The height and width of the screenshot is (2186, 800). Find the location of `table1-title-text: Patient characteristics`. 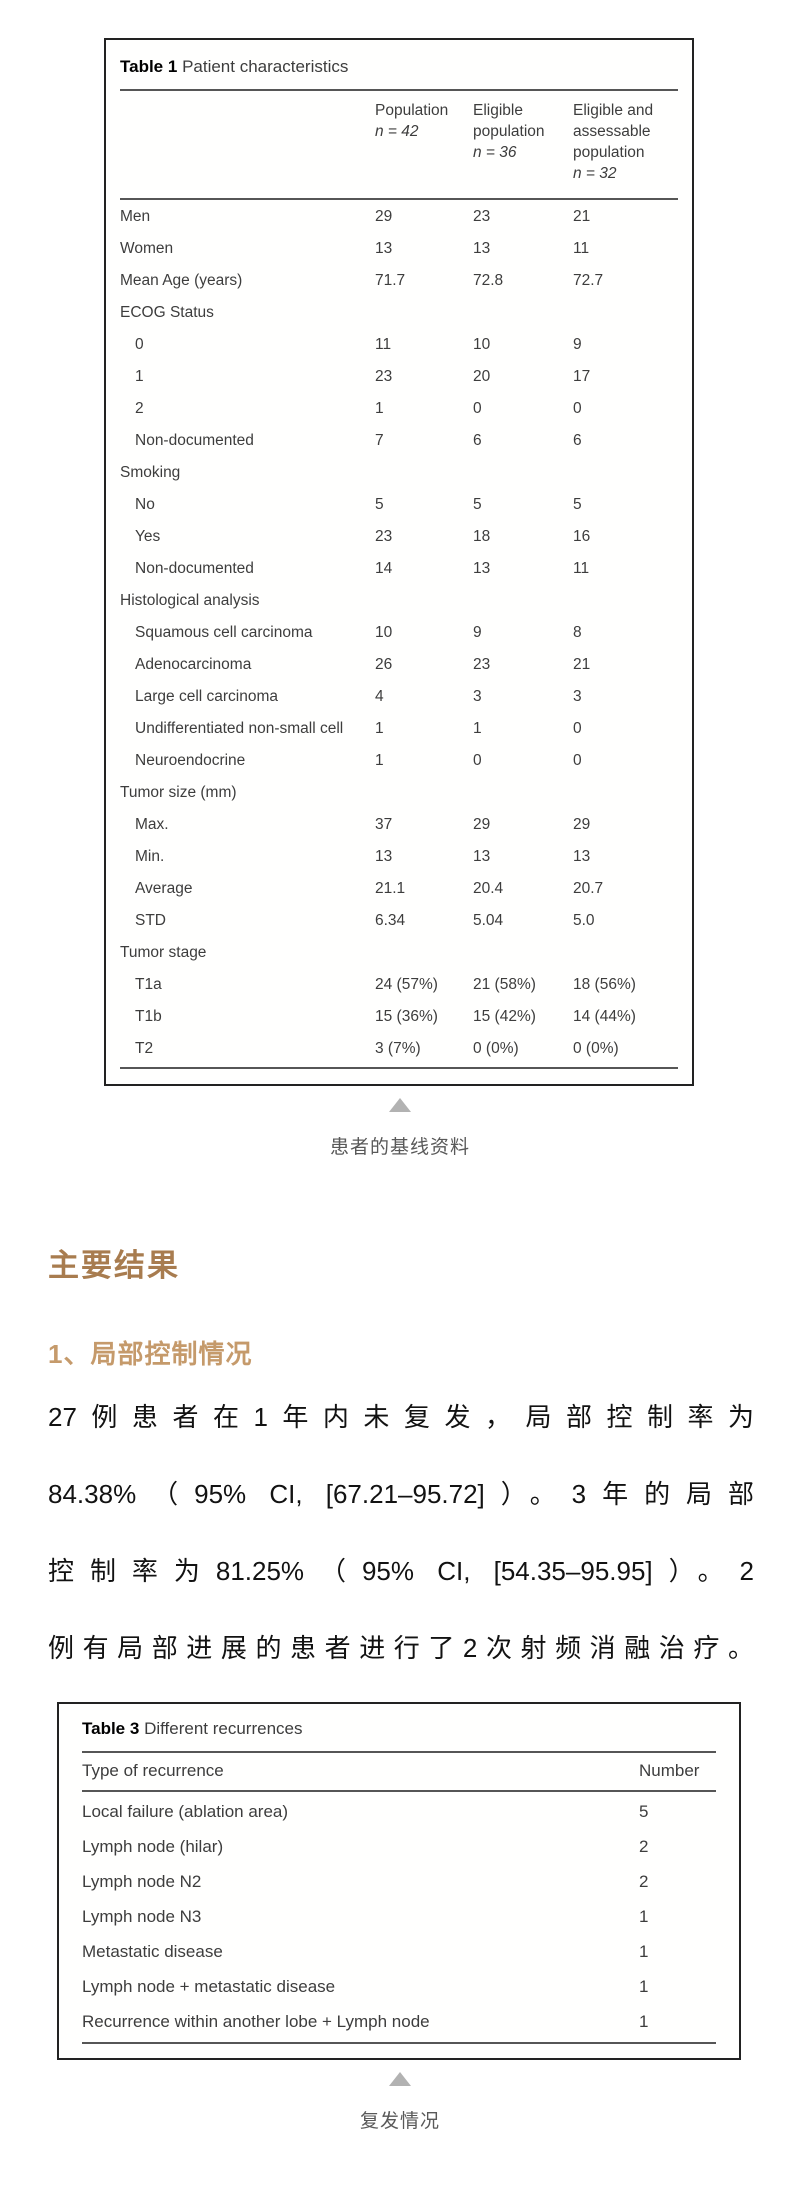

table1-title-text: Patient characteristics is located at coordinates (265, 66).